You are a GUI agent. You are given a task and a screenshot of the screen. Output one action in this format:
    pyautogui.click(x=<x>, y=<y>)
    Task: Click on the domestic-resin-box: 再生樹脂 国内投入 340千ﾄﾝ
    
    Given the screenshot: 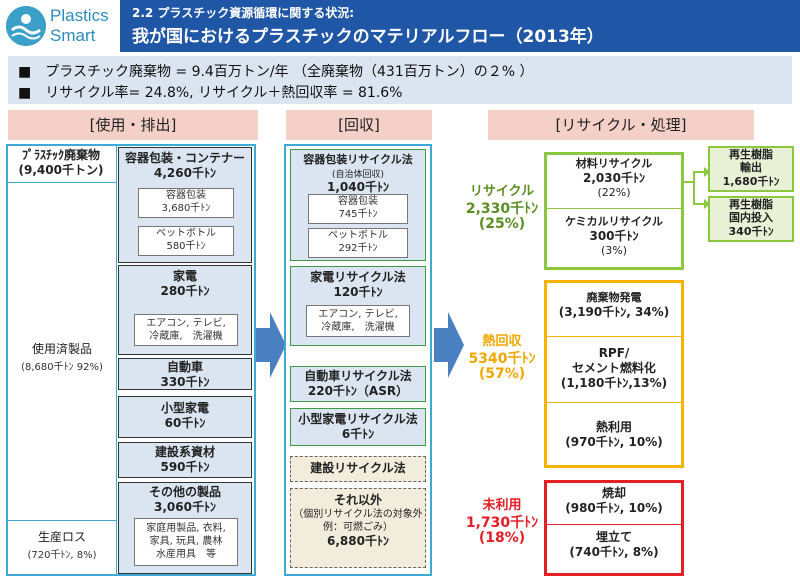 What is the action you would take?
    pyautogui.click(x=751, y=219)
    